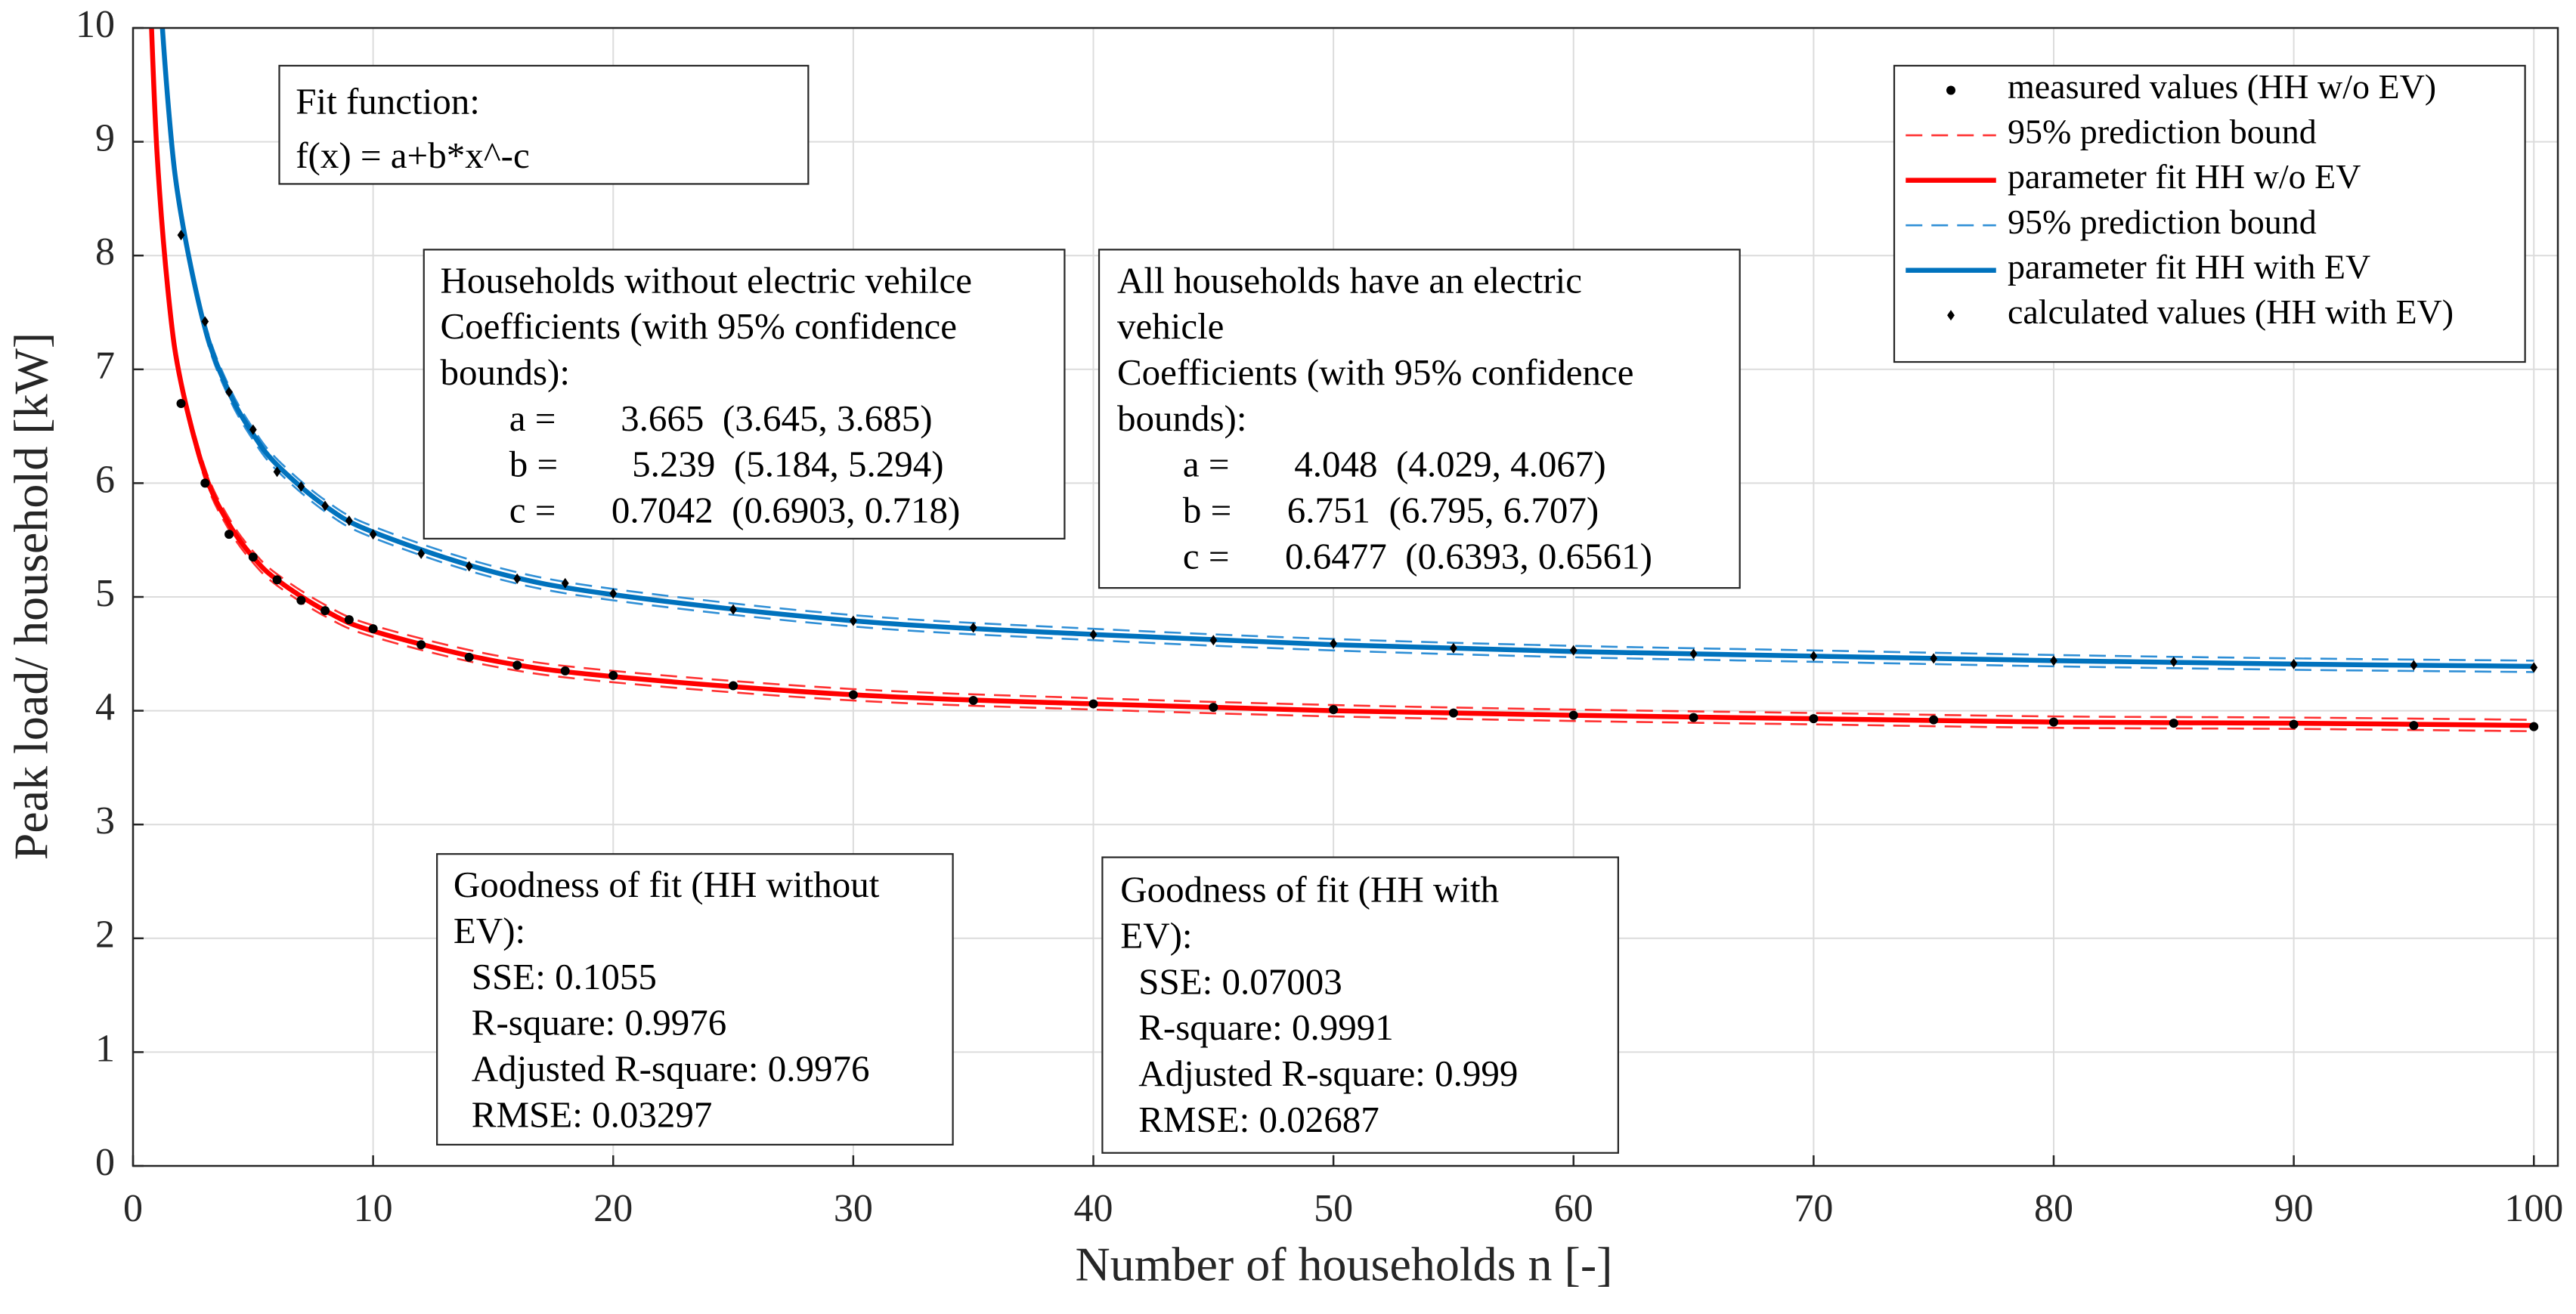 The height and width of the screenshot is (1314, 2576). I want to click on y-tick-label: 7, so click(105, 366).